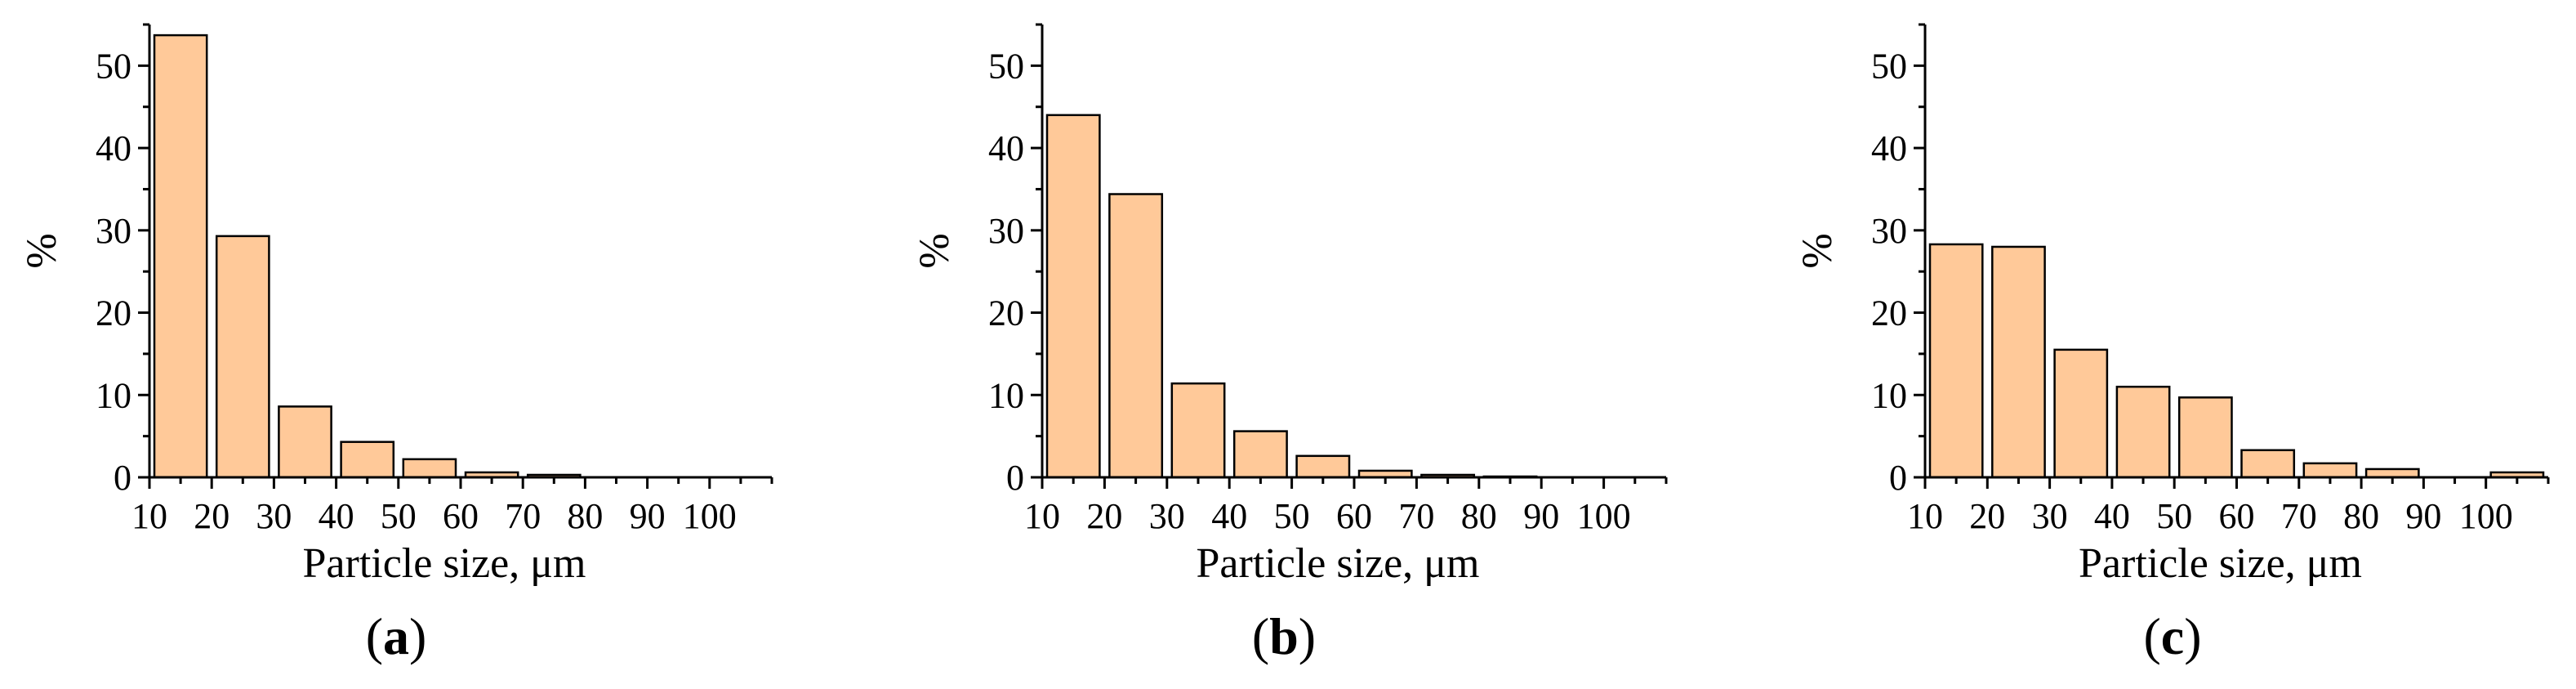 Image resolution: width=2576 pixels, height=689 pixels. Describe the element at coordinates (1284, 636) in the screenshot. I see `panel-label: (b)` at that location.